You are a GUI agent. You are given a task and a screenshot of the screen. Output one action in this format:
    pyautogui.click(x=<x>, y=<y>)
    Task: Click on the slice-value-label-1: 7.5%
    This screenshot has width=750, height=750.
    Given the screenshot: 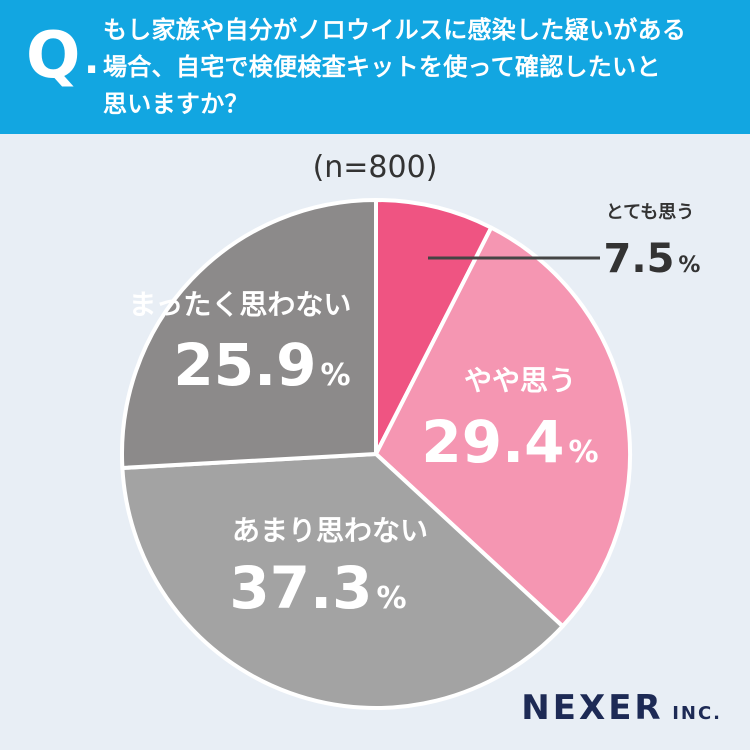 What is the action you would take?
    pyautogui.click(x=652, y=259)
    